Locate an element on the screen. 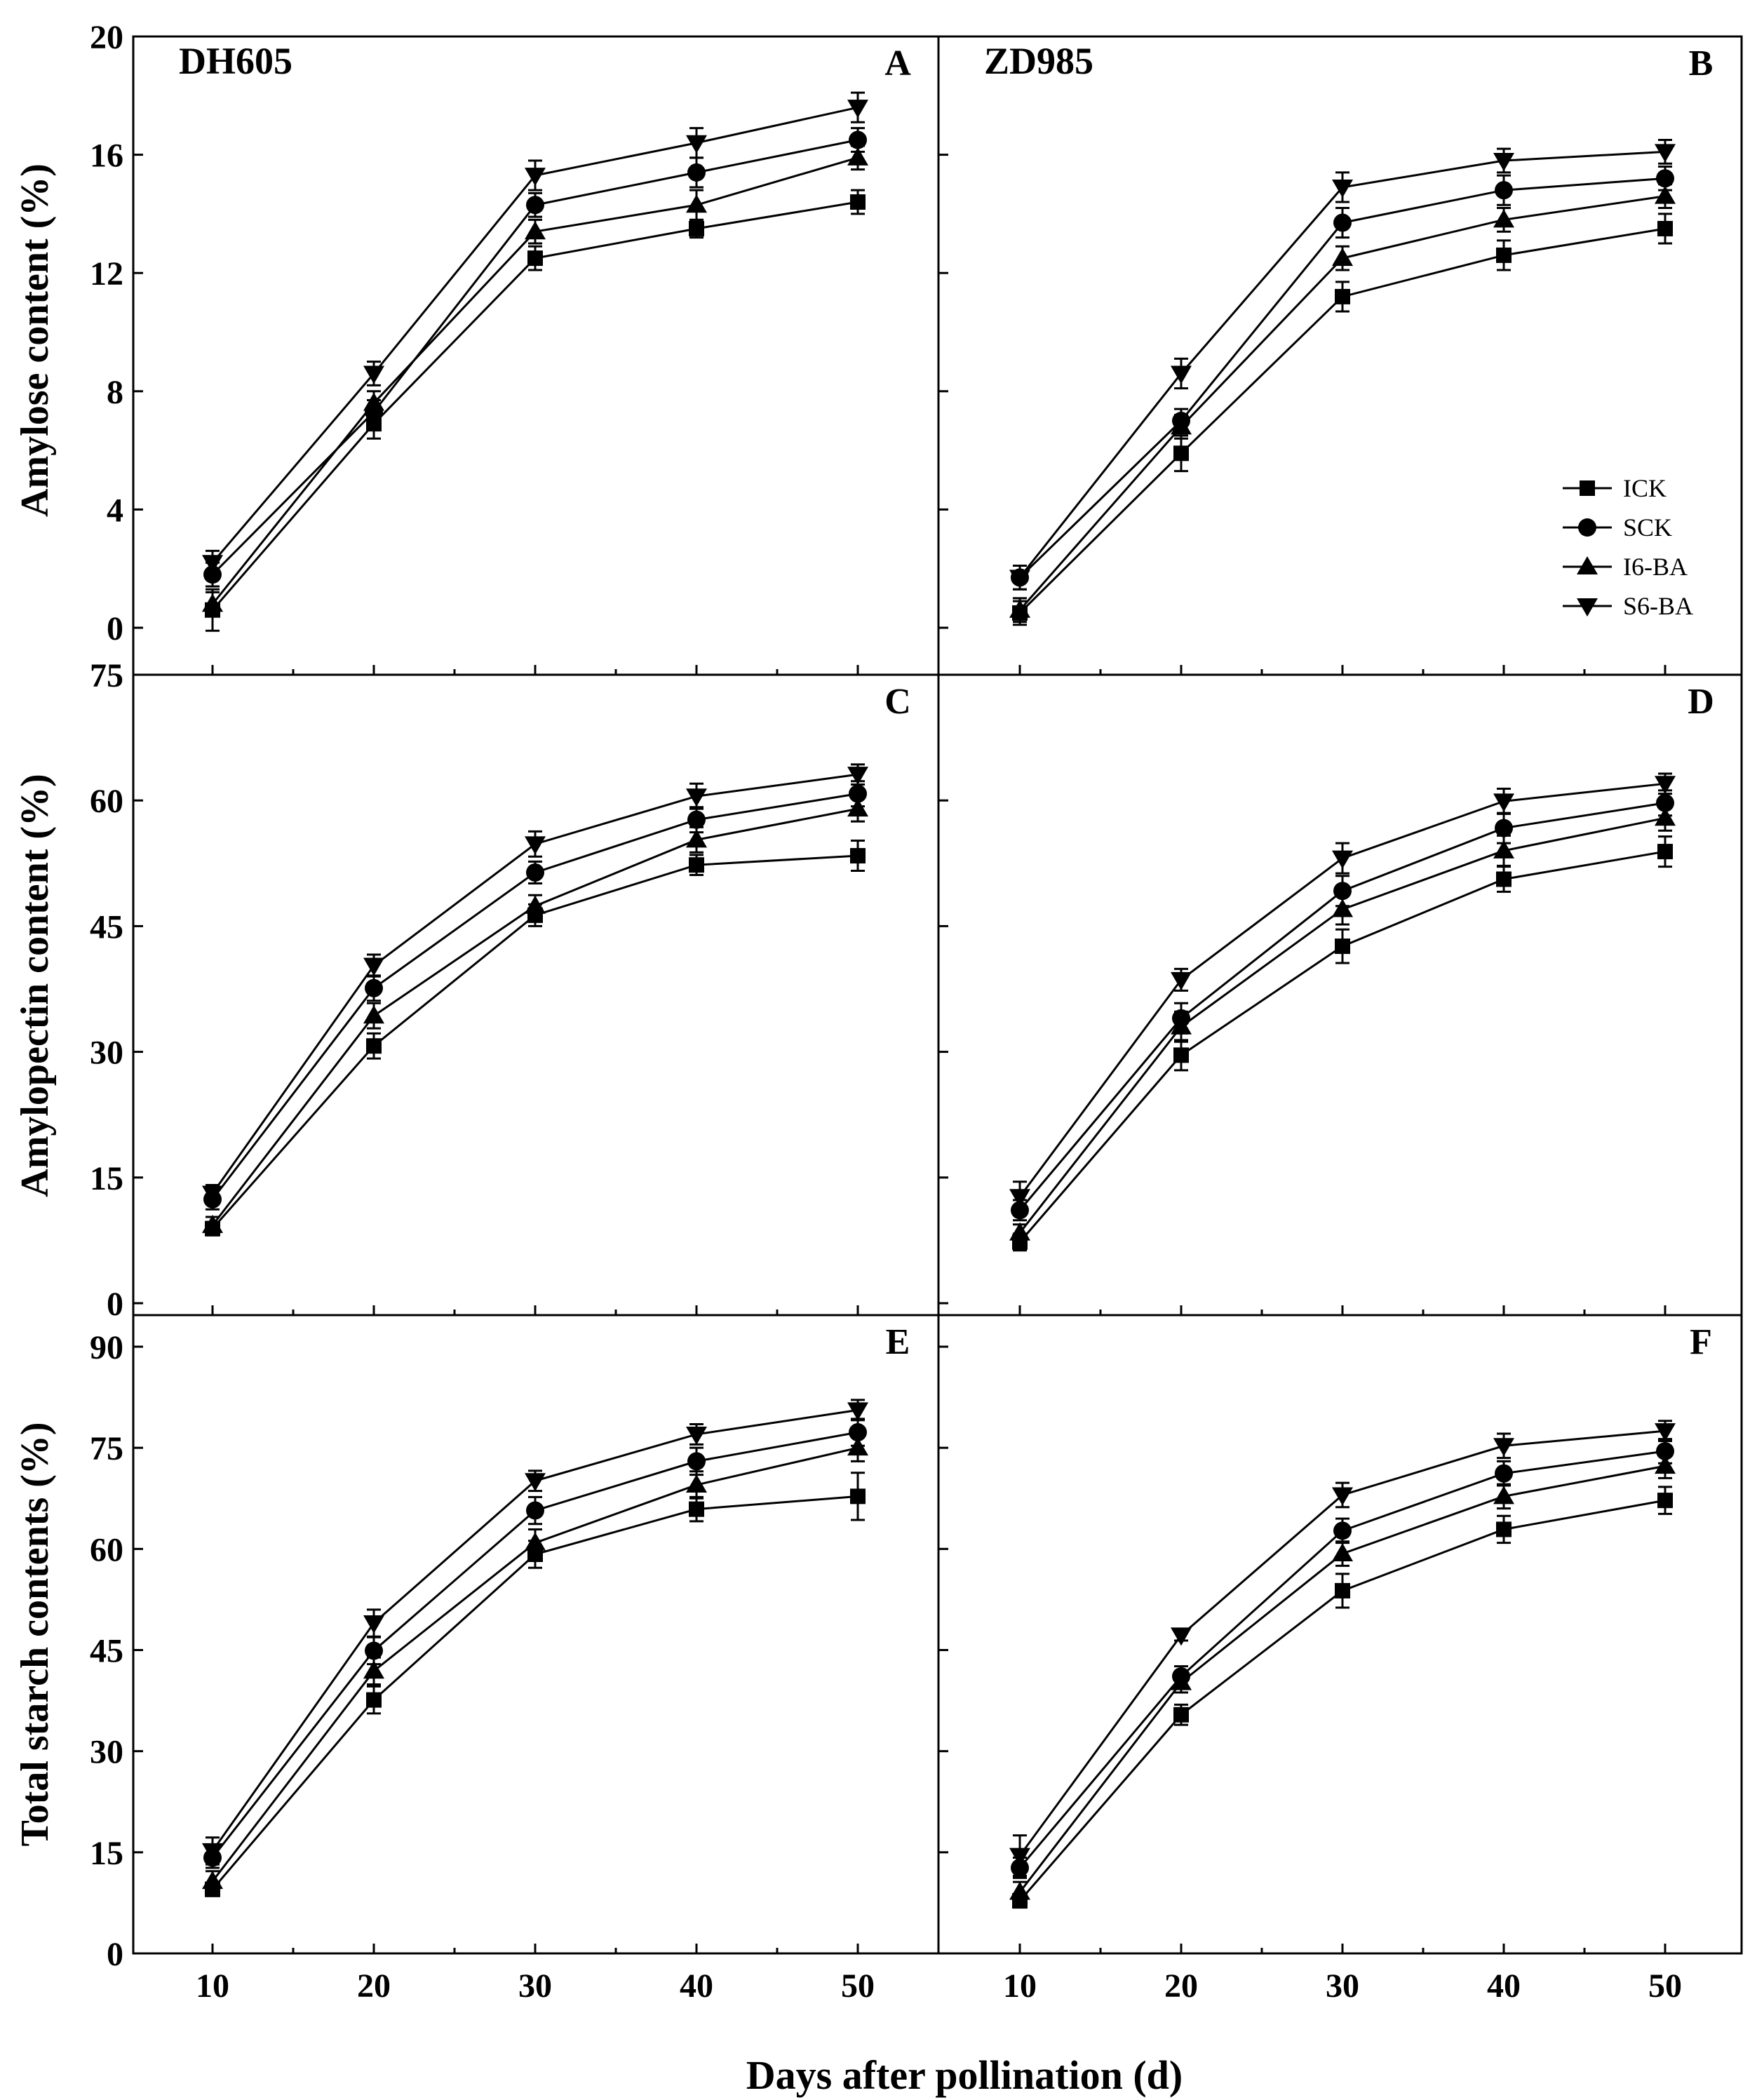  legend-entry-i6ba: I6-BA is located at coordinates (1625, 567).